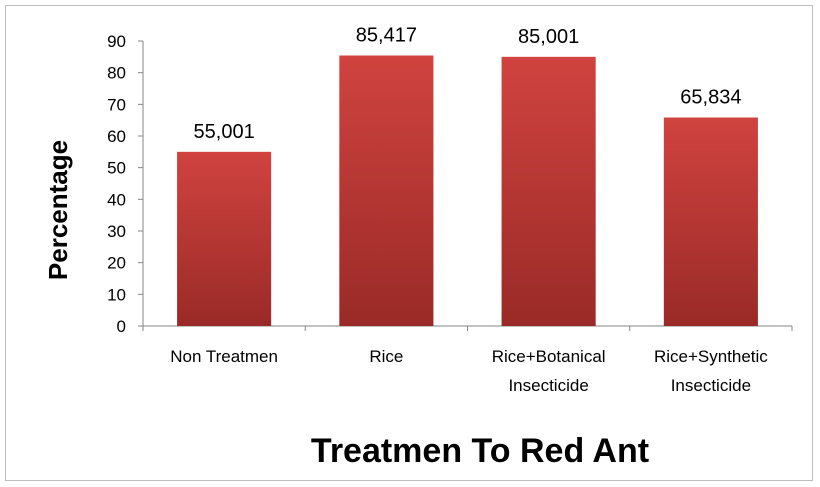 The image size is (820, 487). I want to click on y-tick-label: 90, so click(116, 41).